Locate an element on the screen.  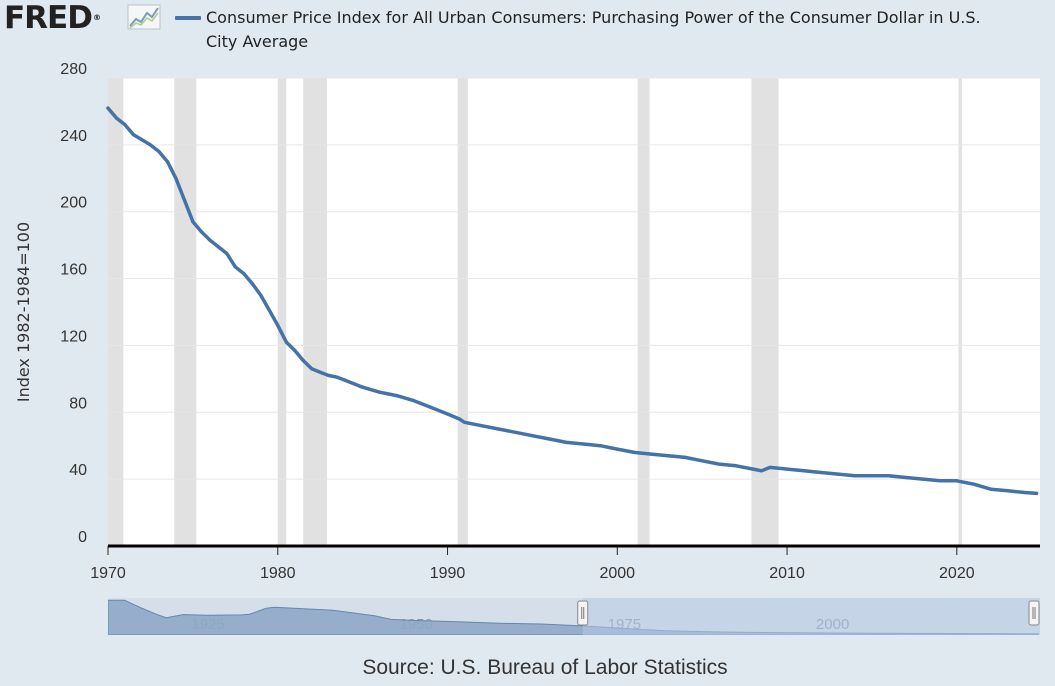
source-caption: Source: U.S. Bureau of Labor Statistics is located at coordinates (545, 667).